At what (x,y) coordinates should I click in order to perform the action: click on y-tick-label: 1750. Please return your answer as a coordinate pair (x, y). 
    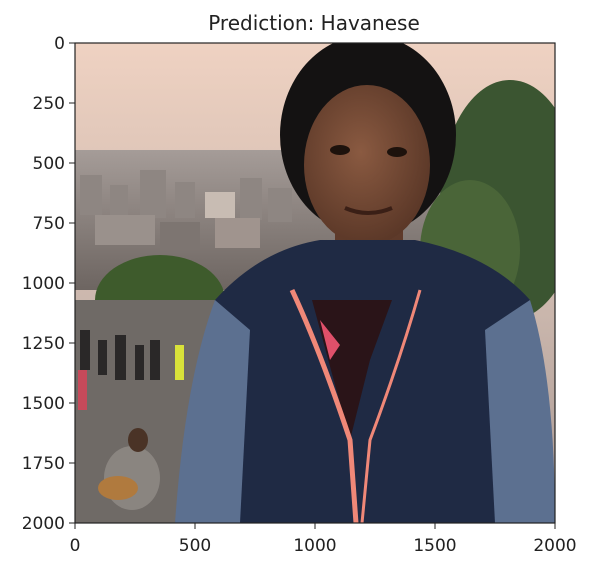
    Looking at the image, I should click on (43, 464).